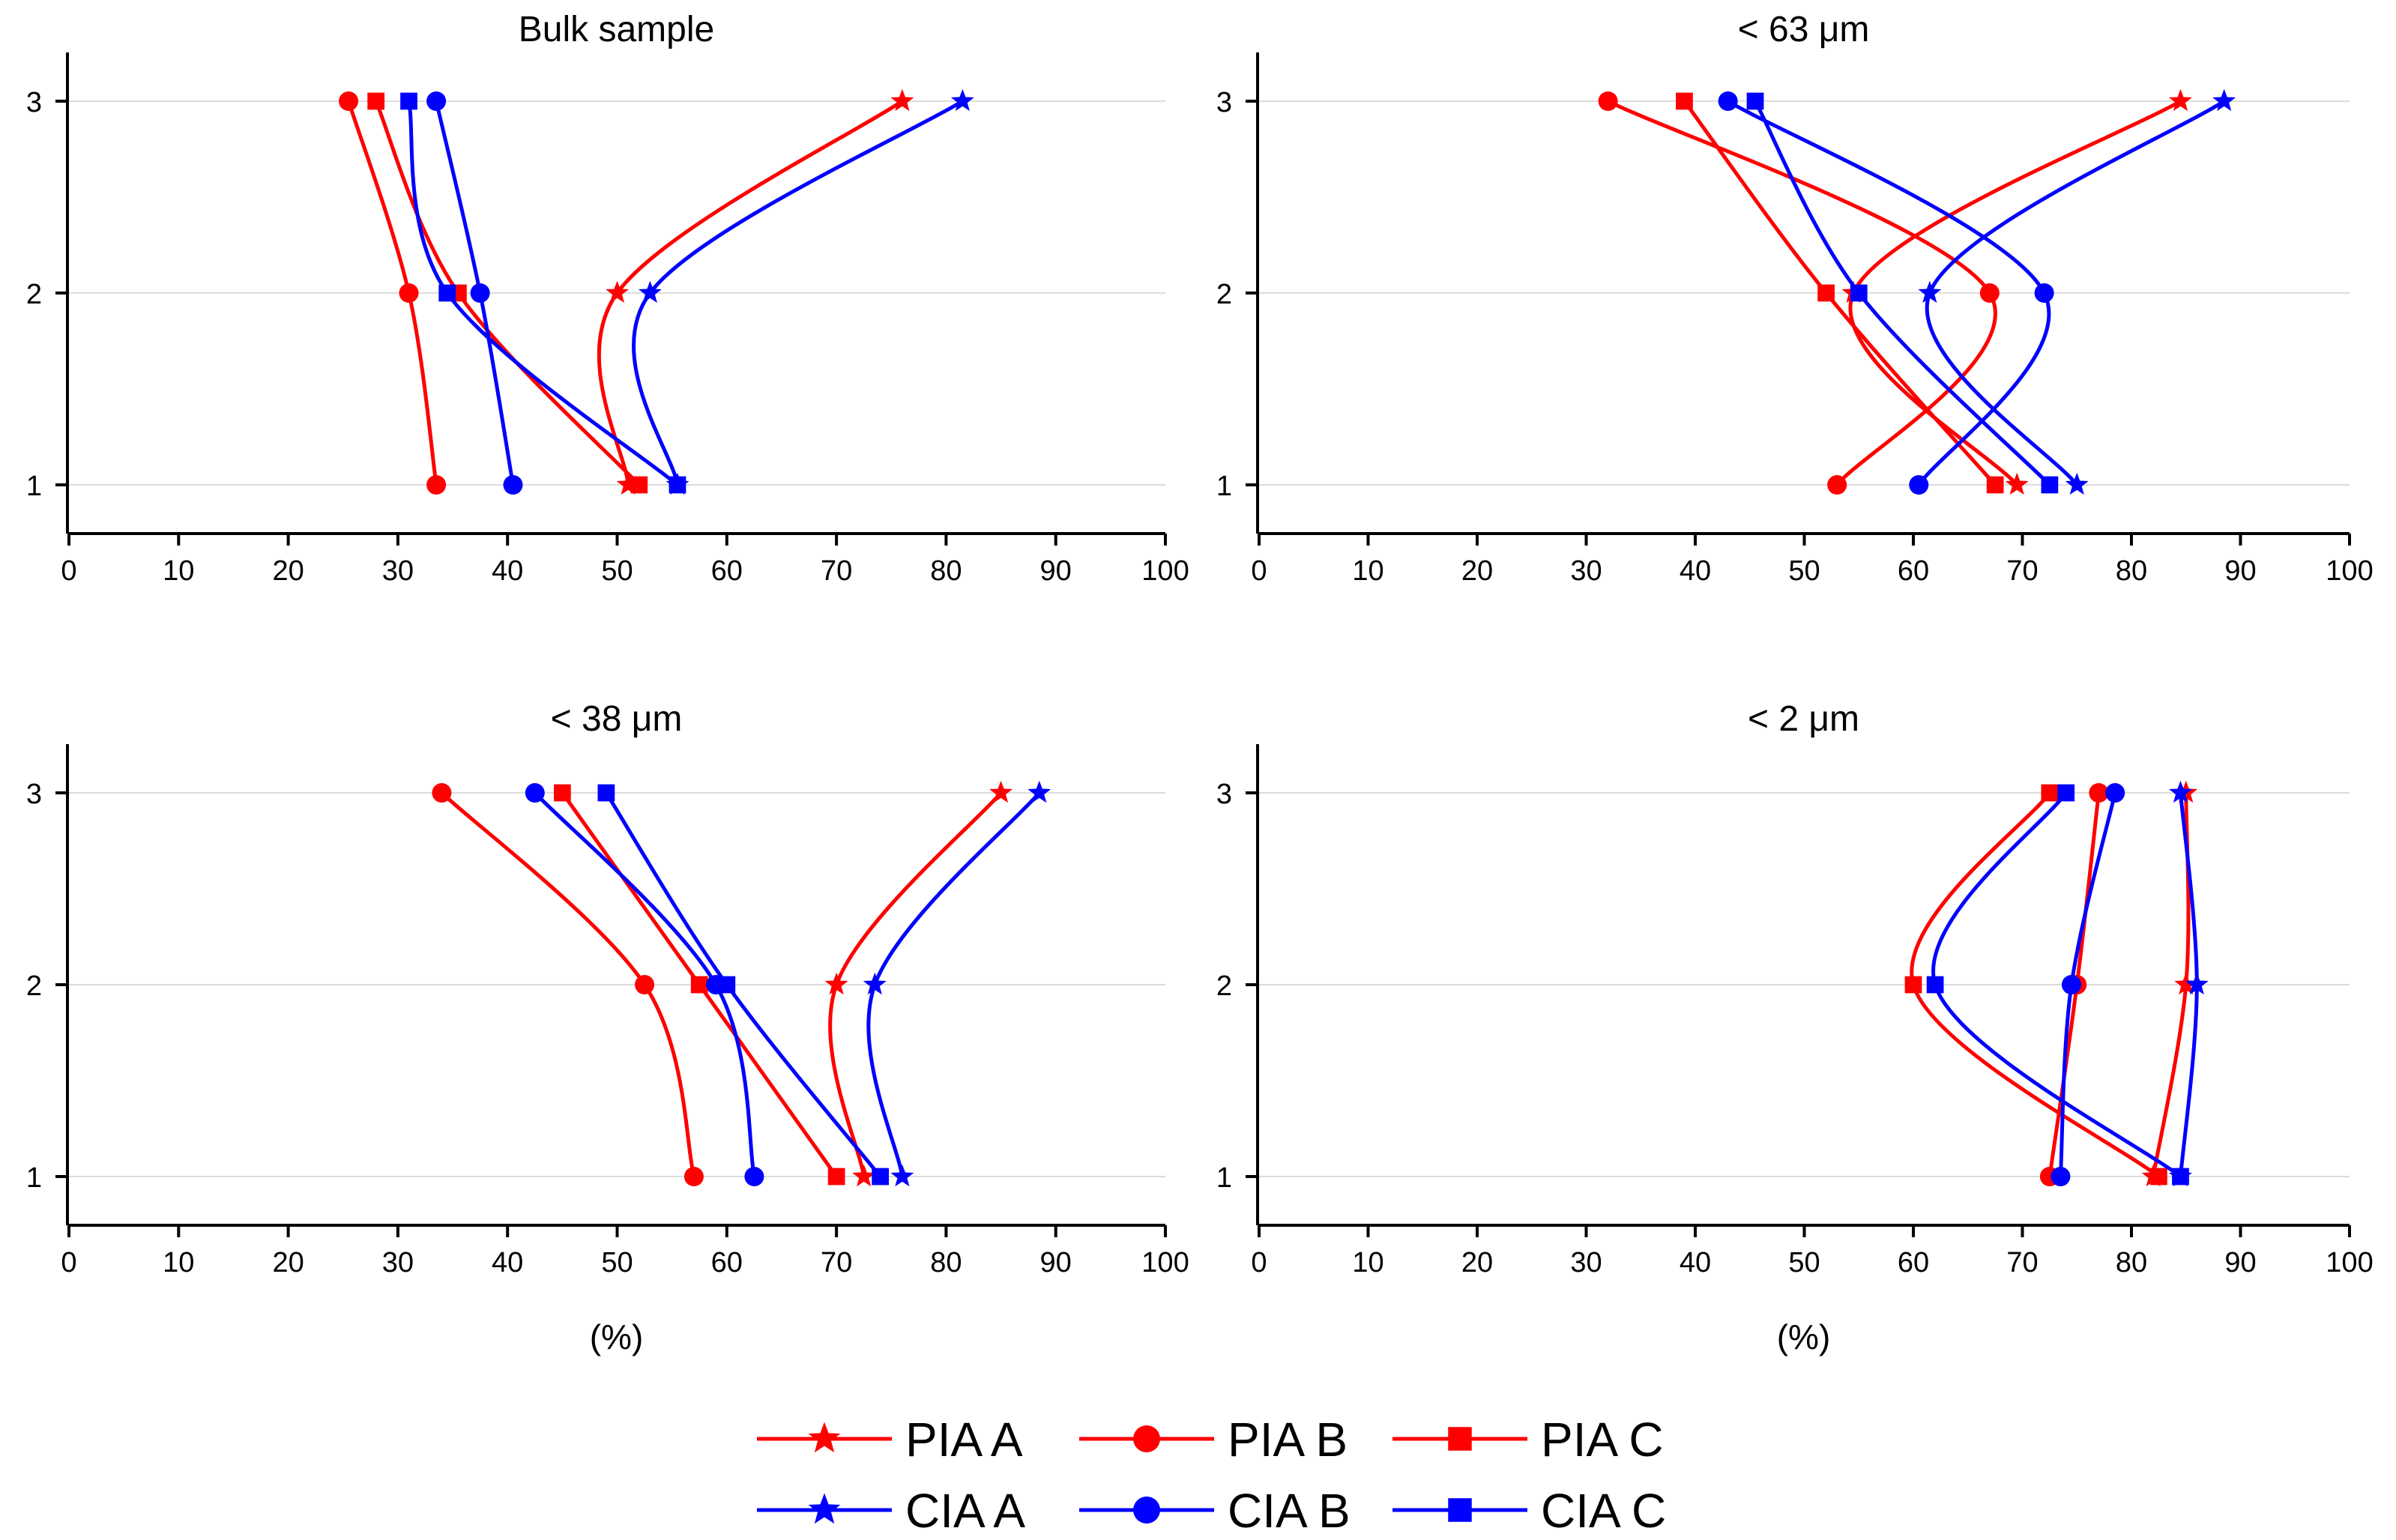  What do you see at coordinates (1603, 1440) in the screenshot?
I see `legend-label: PIA C` at bounding box center [1603, 1440].